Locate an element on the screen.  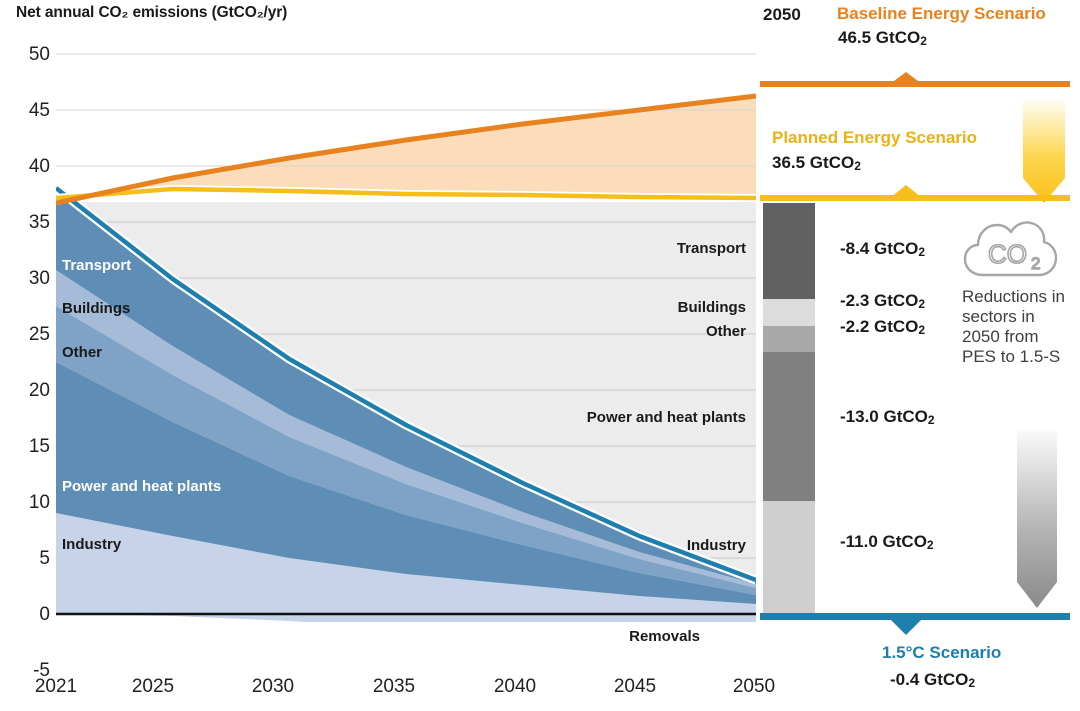
baseline-scenario-value: 46.5 GtCO2 is located at coordinates (882, 38).